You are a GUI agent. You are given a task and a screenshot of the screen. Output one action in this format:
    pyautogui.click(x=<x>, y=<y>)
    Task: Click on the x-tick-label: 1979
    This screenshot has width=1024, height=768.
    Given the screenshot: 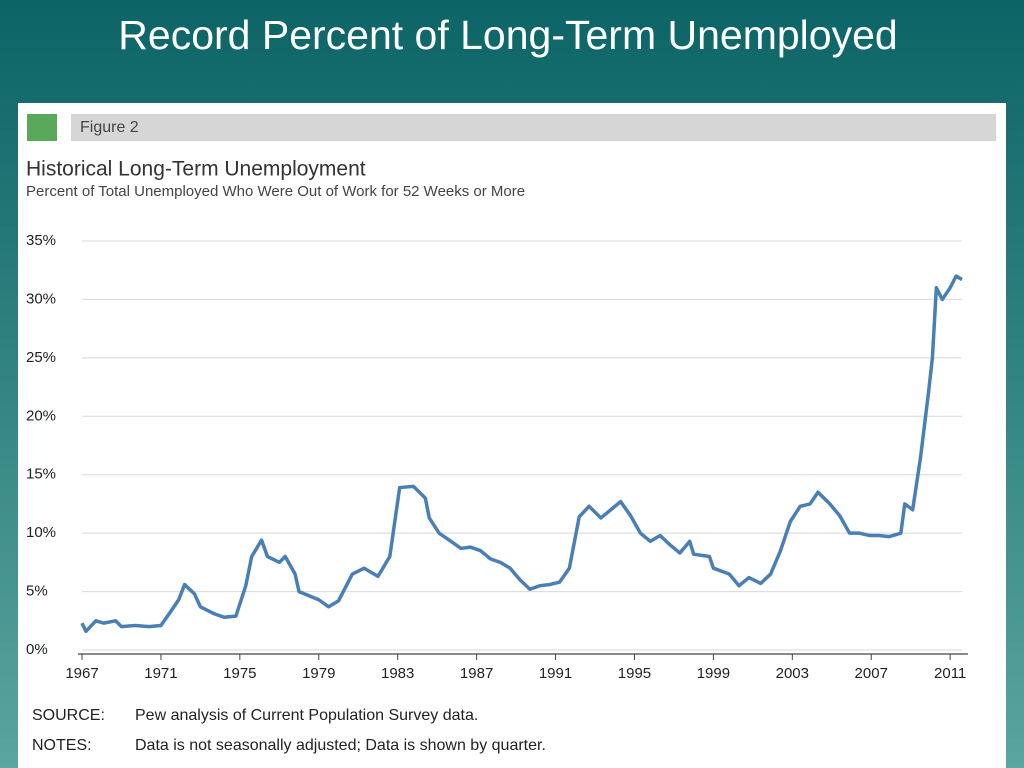 What is the action you would take?
    pyautogui.click(x=318, y=673)
    